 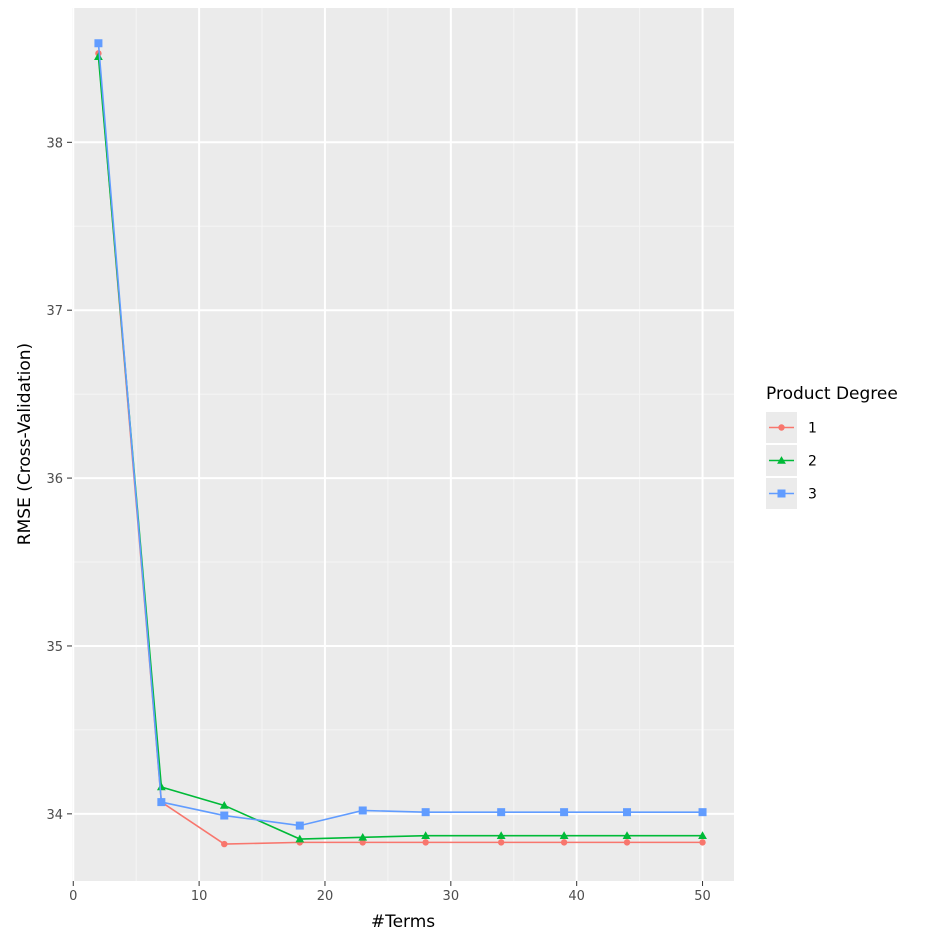 I want to click on legend-item-3: 3, so click(x=791, y=493).